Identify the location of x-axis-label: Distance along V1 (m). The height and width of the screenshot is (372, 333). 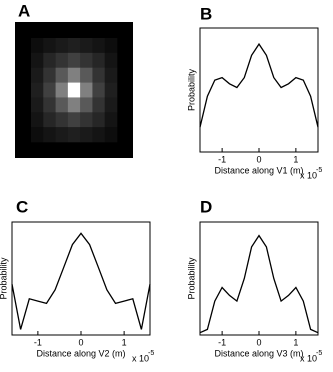
(258, 170).